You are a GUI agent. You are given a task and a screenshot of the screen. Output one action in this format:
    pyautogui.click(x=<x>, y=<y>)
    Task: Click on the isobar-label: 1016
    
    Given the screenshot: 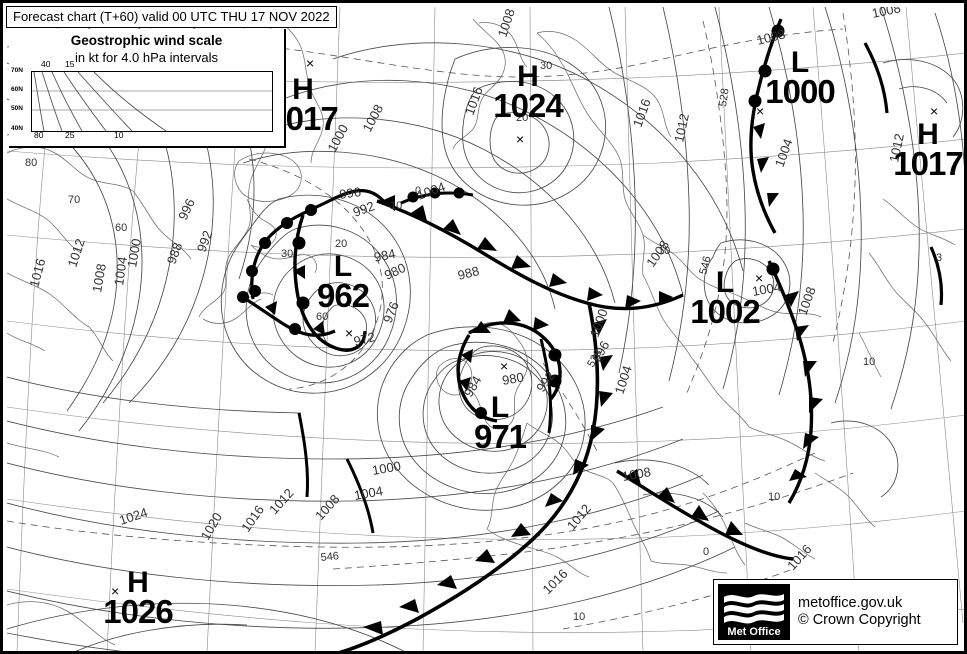 What is the action you would take?
    pyautogui.click(x=37, y=273)
    